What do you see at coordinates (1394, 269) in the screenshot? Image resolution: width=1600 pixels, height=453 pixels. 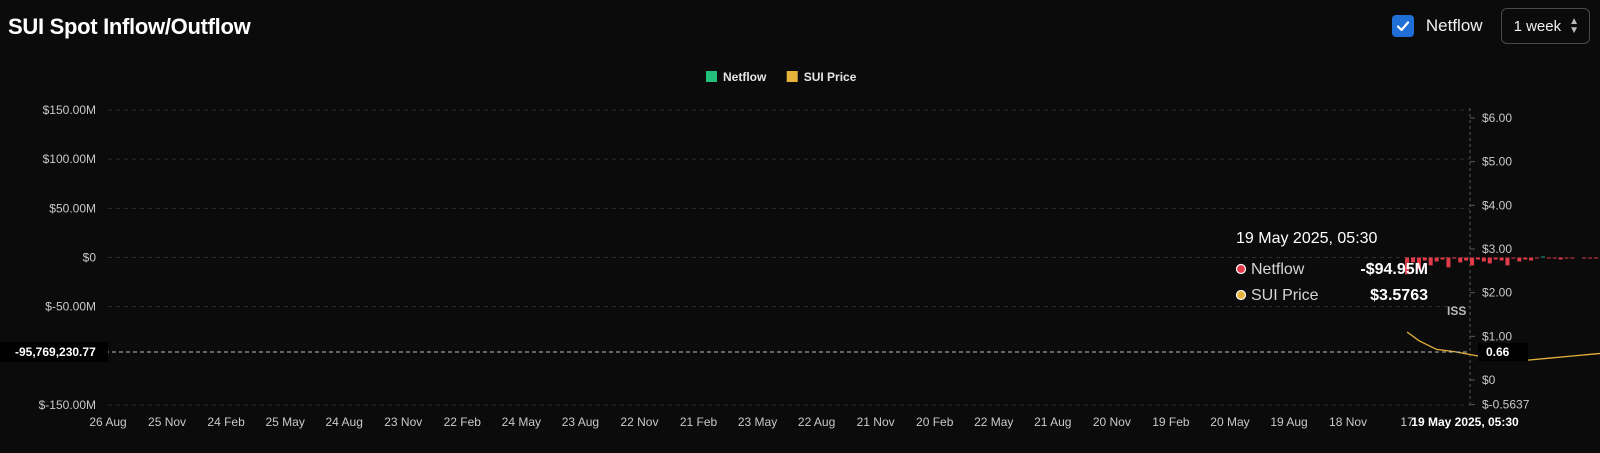 I see `tooltip-value: -$94.95M` at bounding box center [1394, 269].